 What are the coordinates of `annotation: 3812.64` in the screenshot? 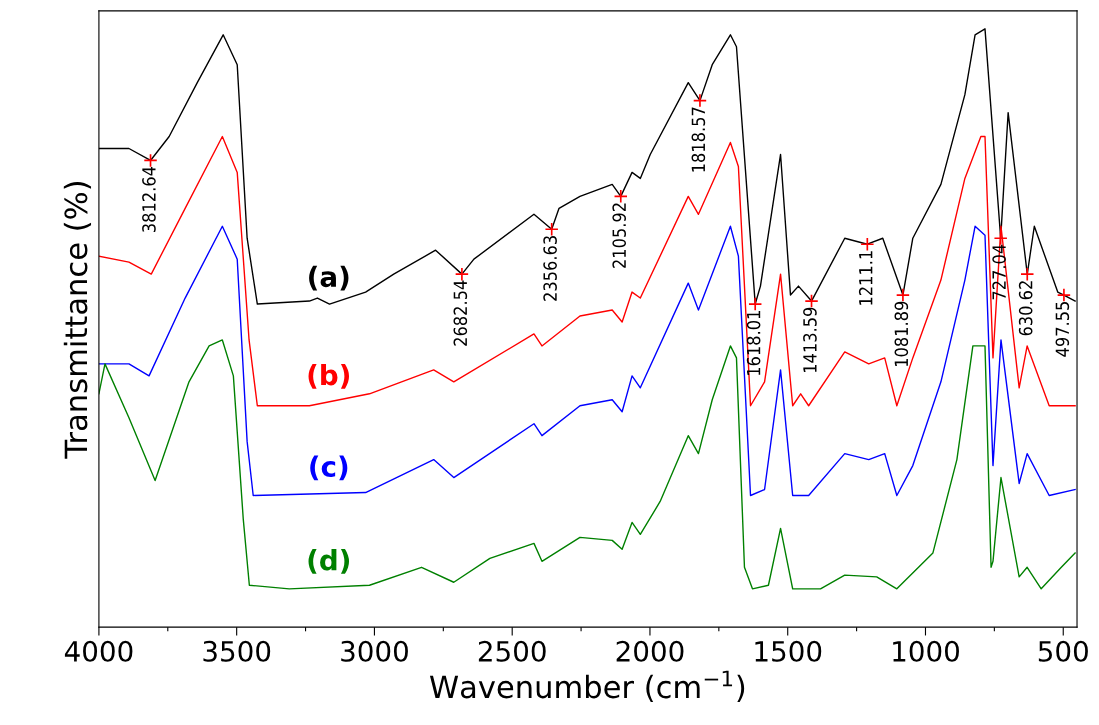 It's located at (149, 199).